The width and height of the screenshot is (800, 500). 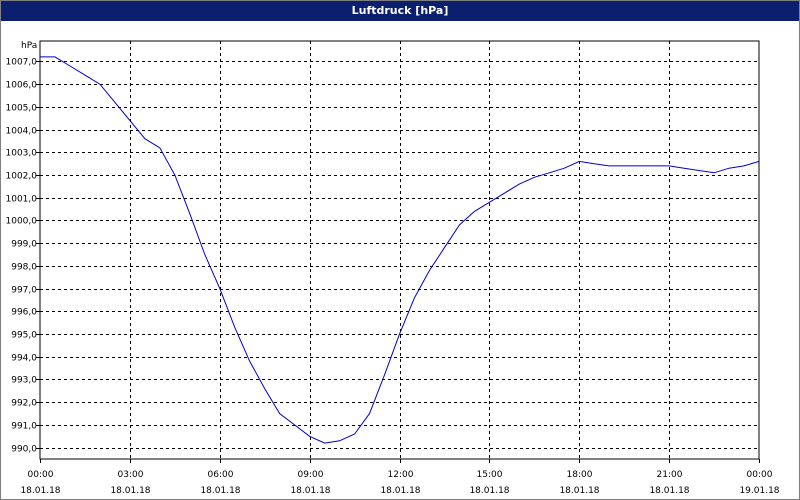 What do you see at coordinates (759, 491) in the screenshot?
I see `x-tick-date: 19.01.18` at bounding box center [759, 491].